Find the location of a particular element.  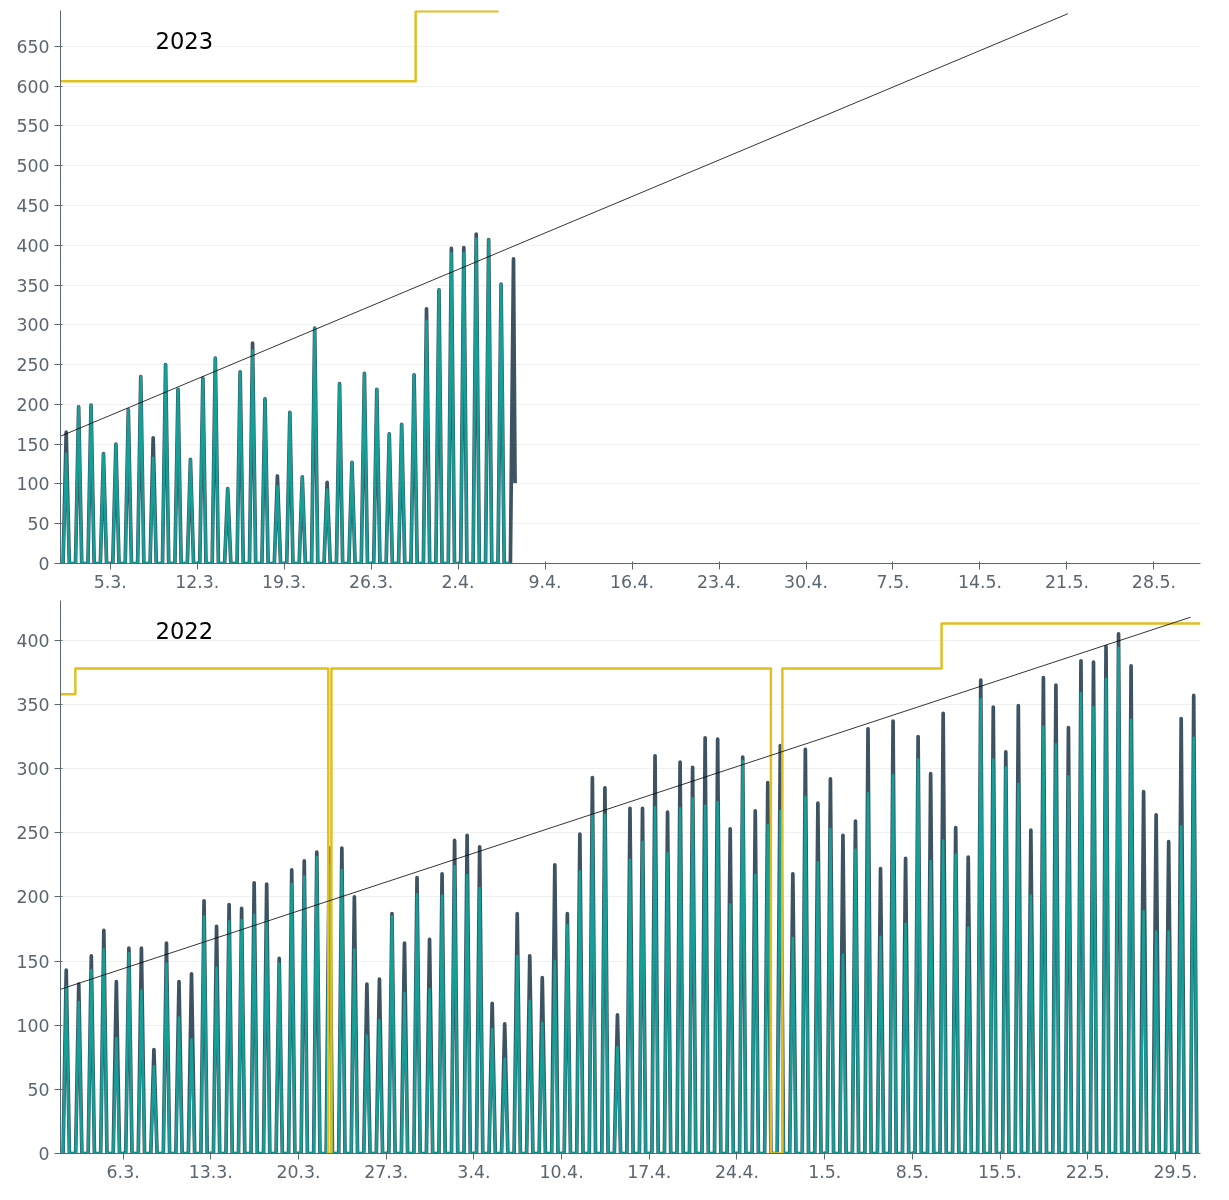

y-tick-label: 550 is located at coordinates (33, 126).